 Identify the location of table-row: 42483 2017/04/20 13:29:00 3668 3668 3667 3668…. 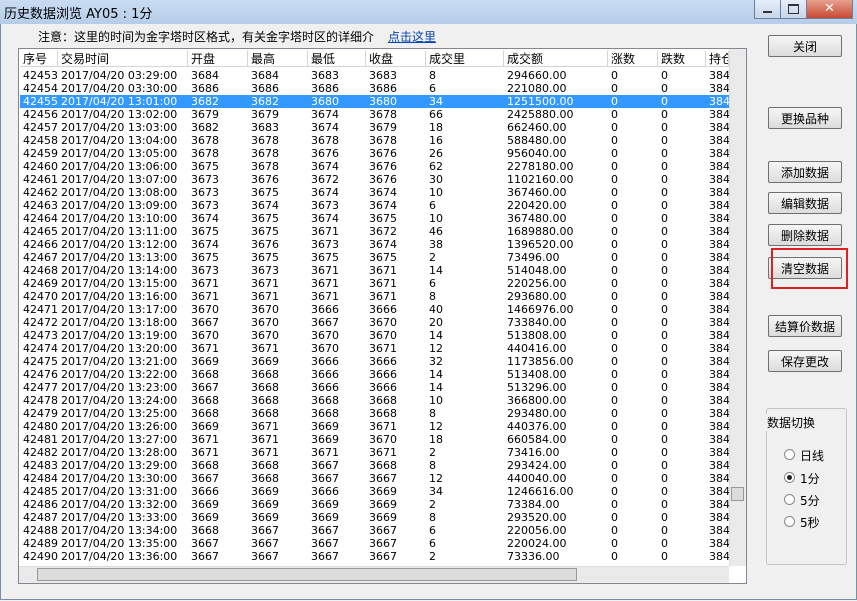
(374, 465).